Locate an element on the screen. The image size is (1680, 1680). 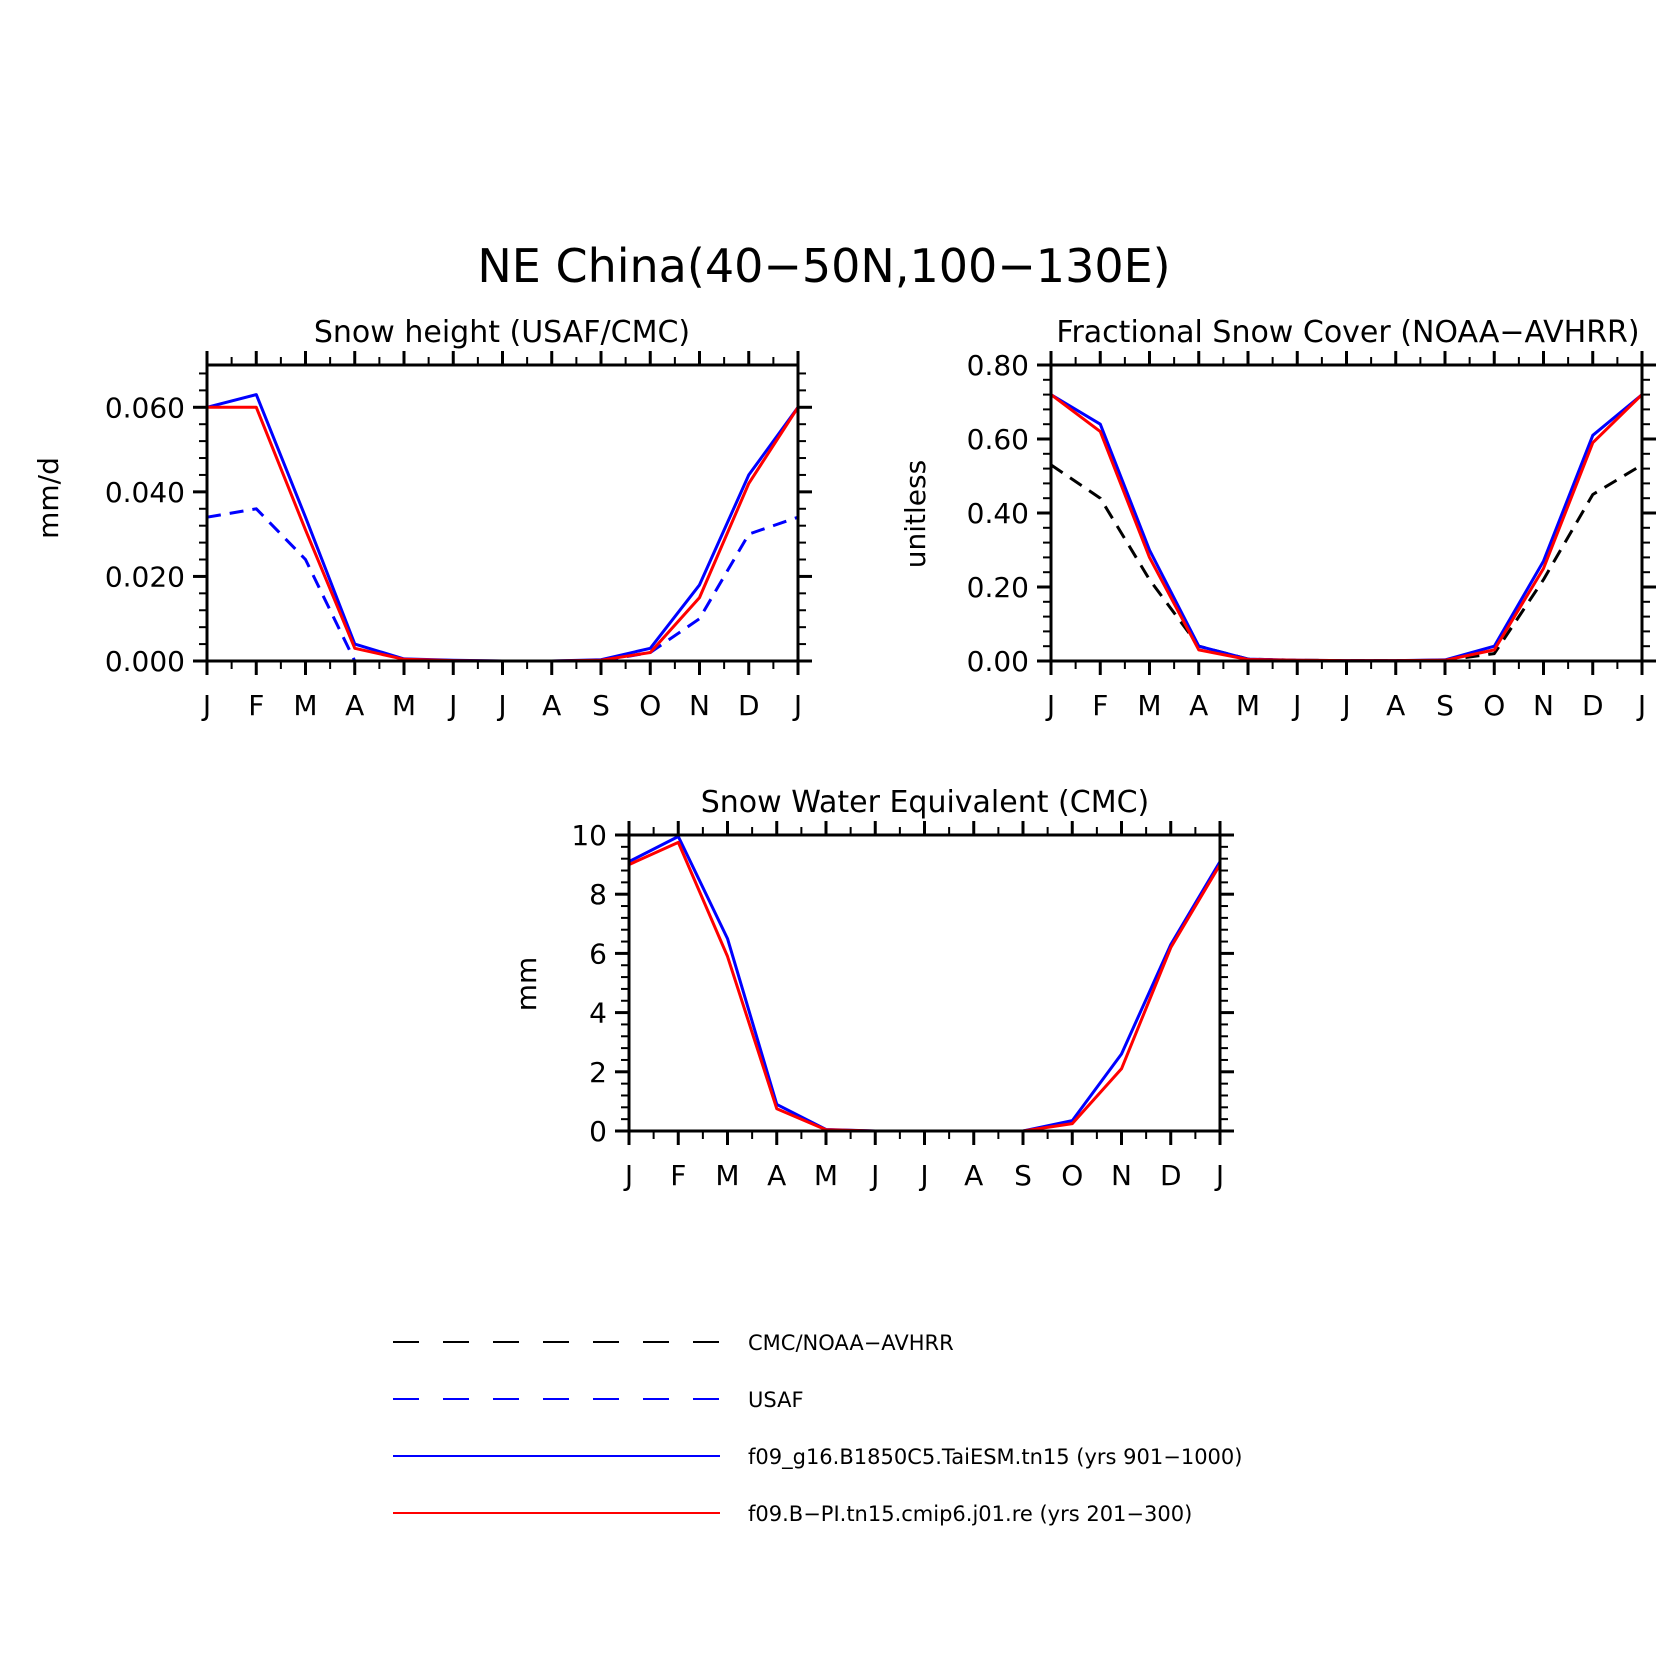
y-tick-label: 0.040 is located at coordinates (145, 492).